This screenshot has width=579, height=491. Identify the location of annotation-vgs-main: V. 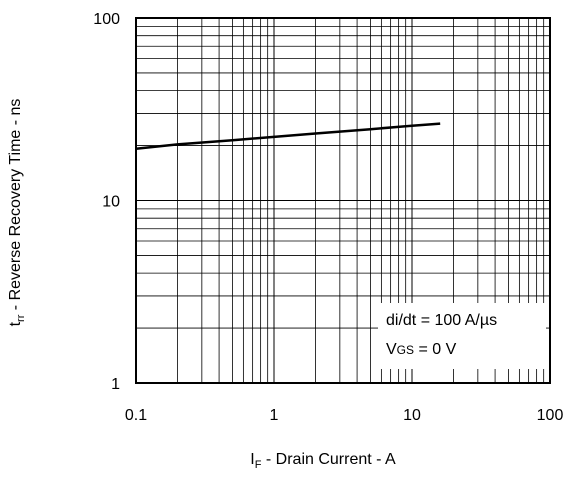
(391, 349).